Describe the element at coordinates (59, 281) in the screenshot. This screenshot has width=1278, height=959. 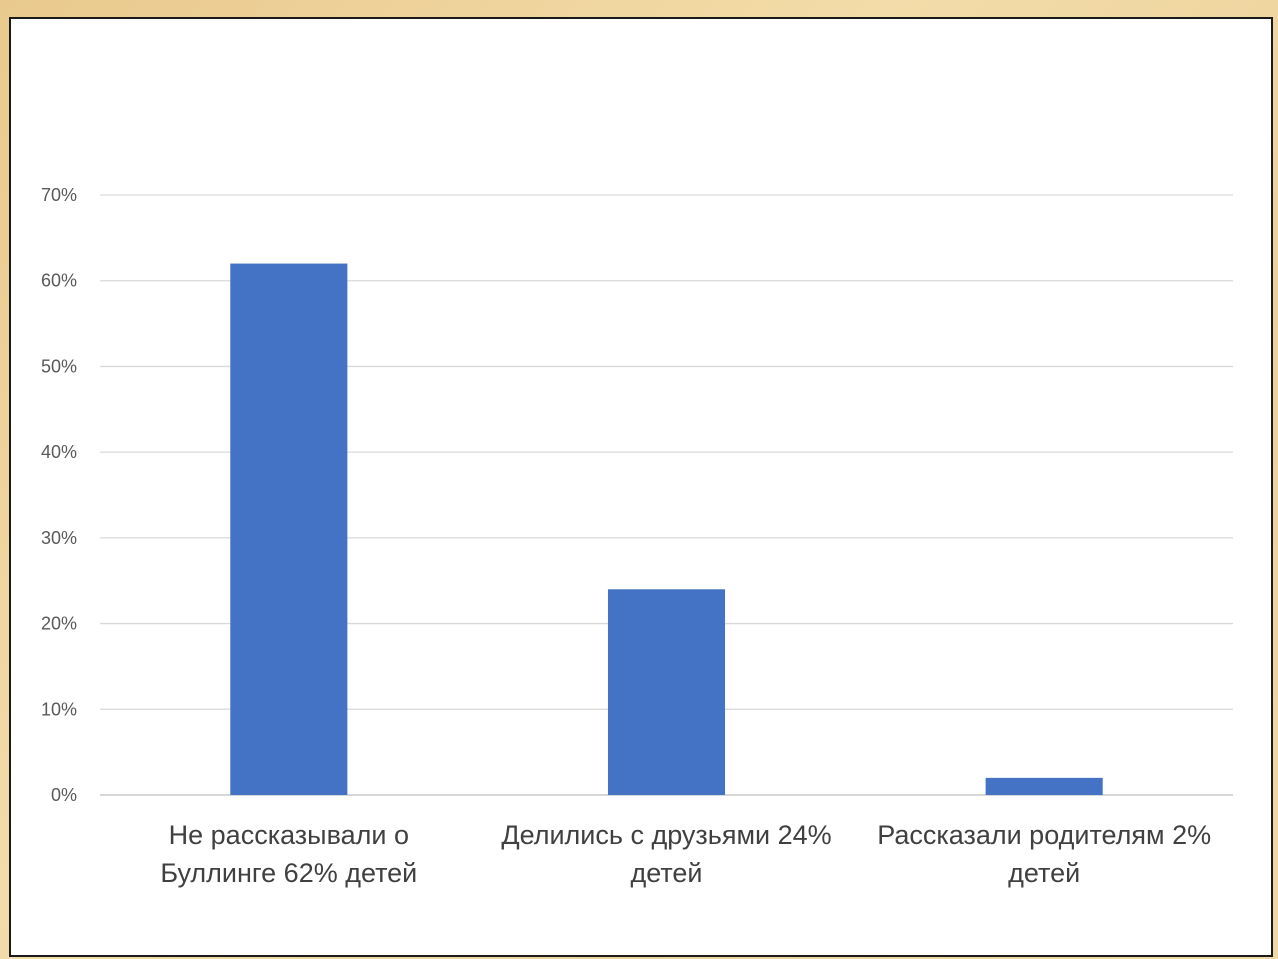
I see `y-tick-label: 60%` at that location.